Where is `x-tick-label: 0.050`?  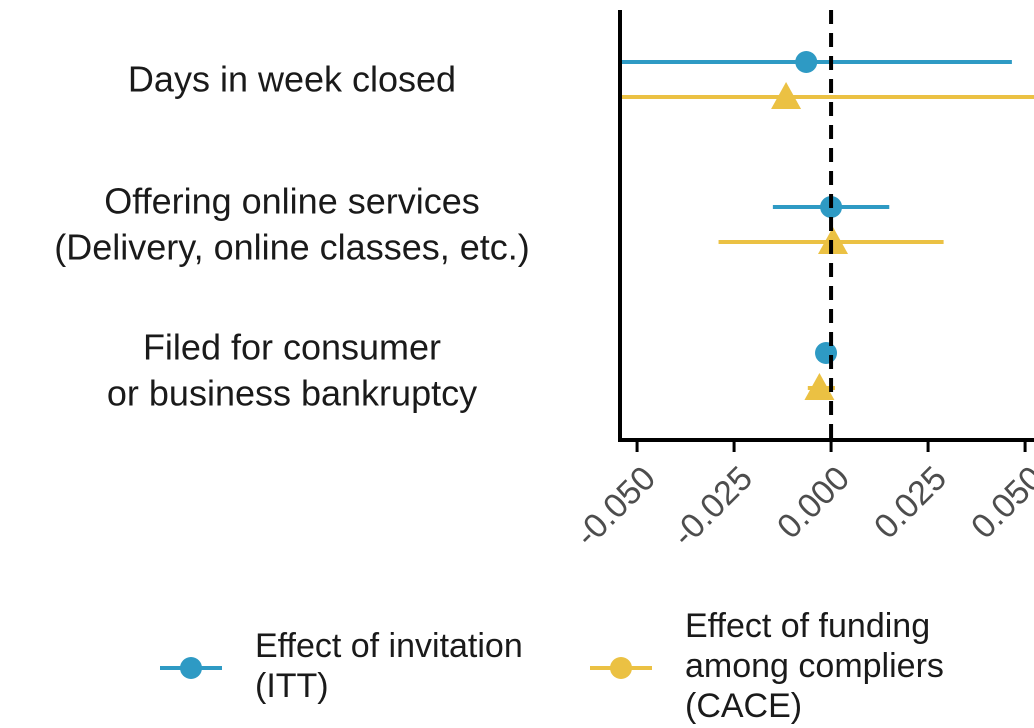
x-tick-label: 0.050 is located at coordinates (999, 502).